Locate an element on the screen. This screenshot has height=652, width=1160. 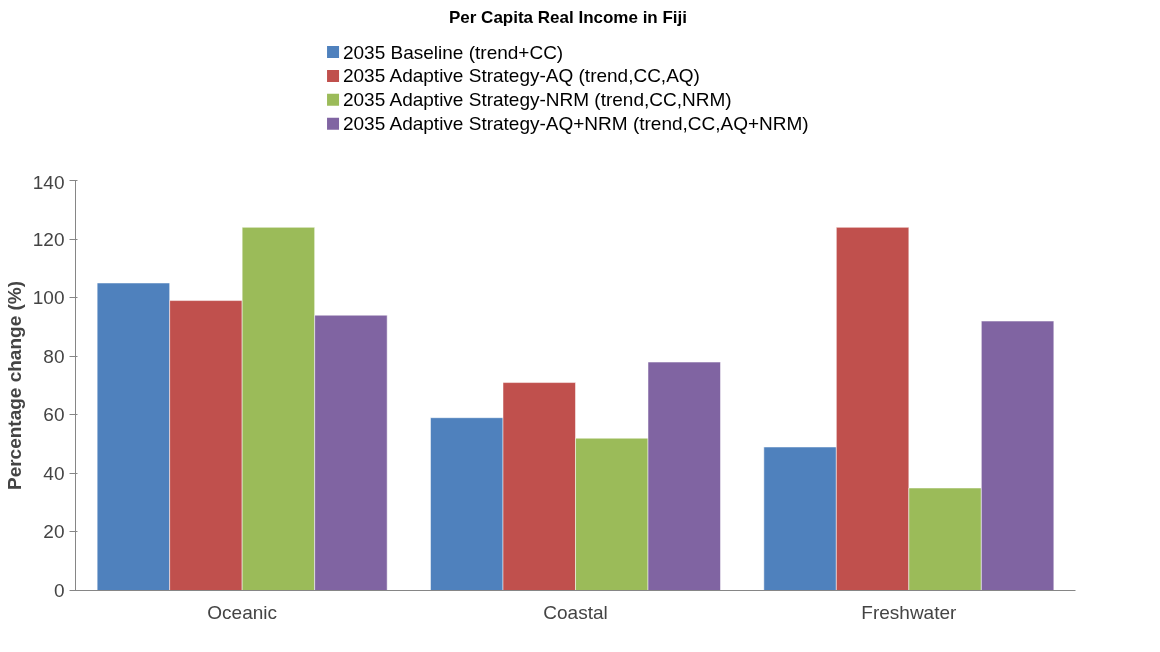
y-tick-label: 60 is located at coordinates (54, 415).